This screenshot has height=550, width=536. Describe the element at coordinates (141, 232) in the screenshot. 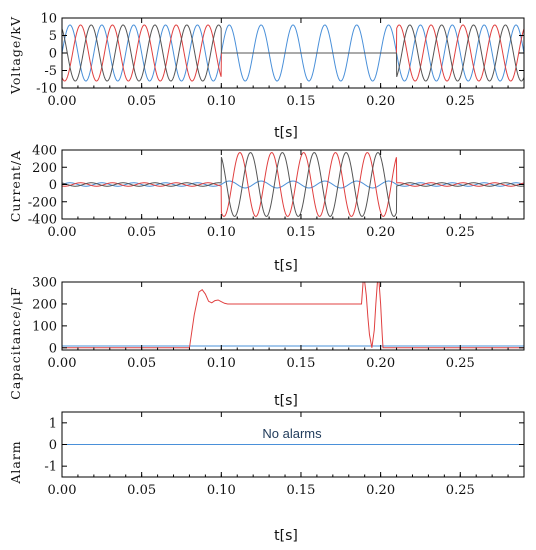

I see `current-x-tick-label: 0.05` at that location.